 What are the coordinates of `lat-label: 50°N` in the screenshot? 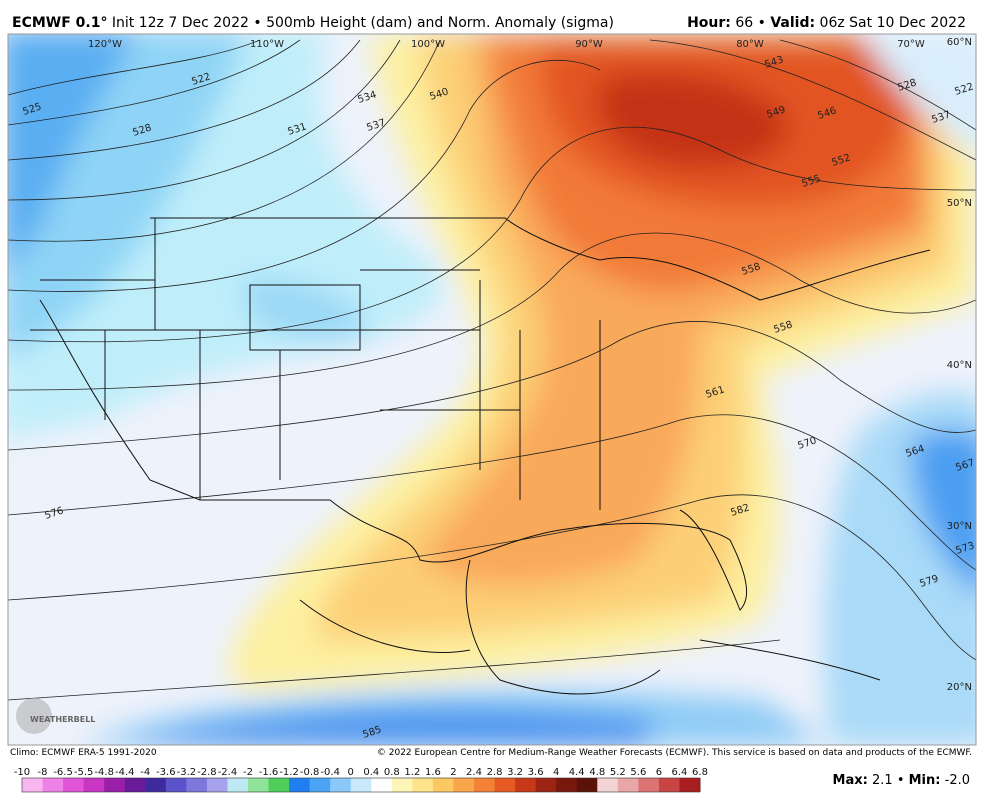 It's located at (959, 203).